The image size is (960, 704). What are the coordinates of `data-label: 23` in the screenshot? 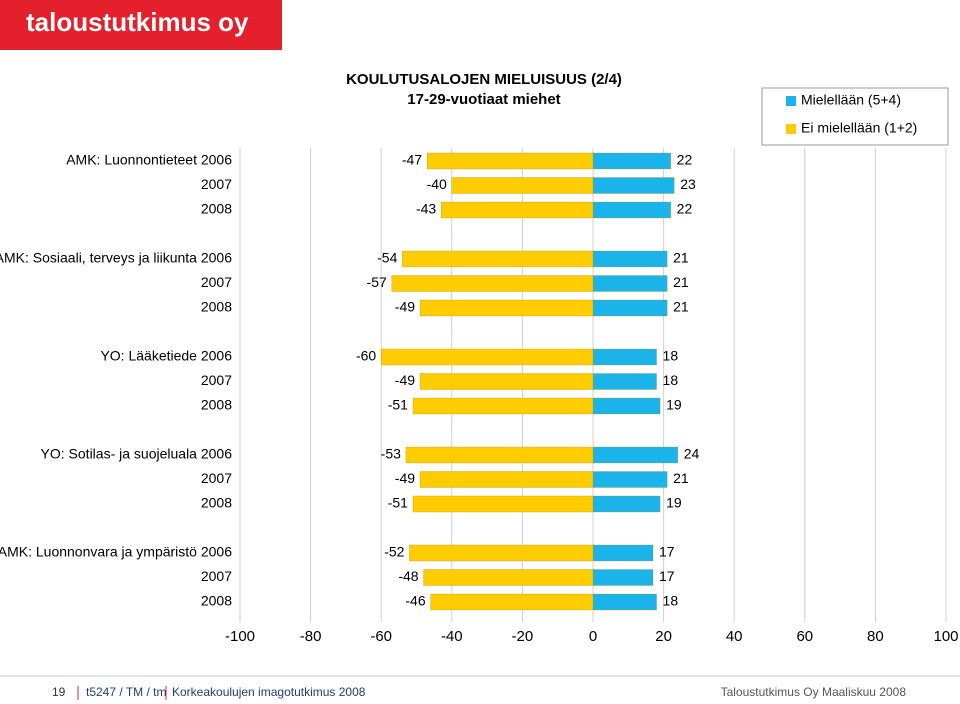 It's located at (688, 184).